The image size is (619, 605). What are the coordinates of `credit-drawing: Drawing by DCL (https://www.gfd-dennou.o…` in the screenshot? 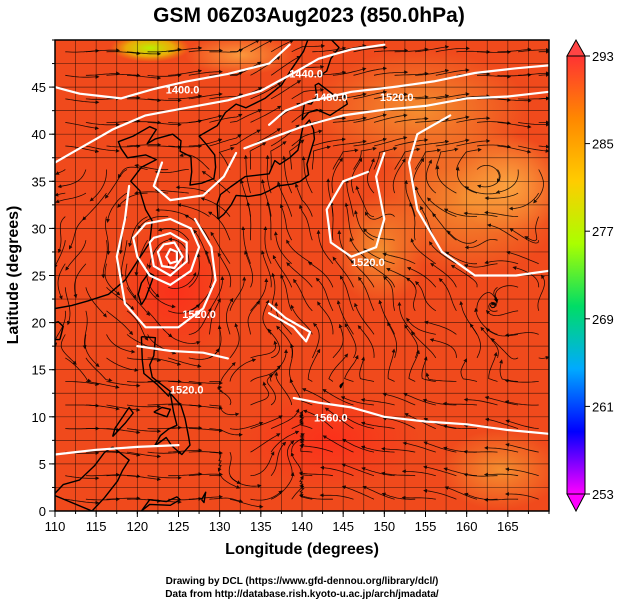 It's located at (302, 581).